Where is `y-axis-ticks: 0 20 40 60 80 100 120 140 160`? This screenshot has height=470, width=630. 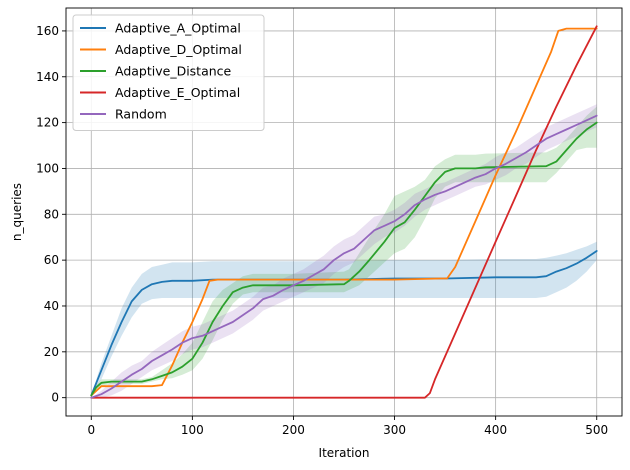
y-axis-ticks: 0 20 40 60 80 100 120 140 160 is located at coordinates (51, 214).